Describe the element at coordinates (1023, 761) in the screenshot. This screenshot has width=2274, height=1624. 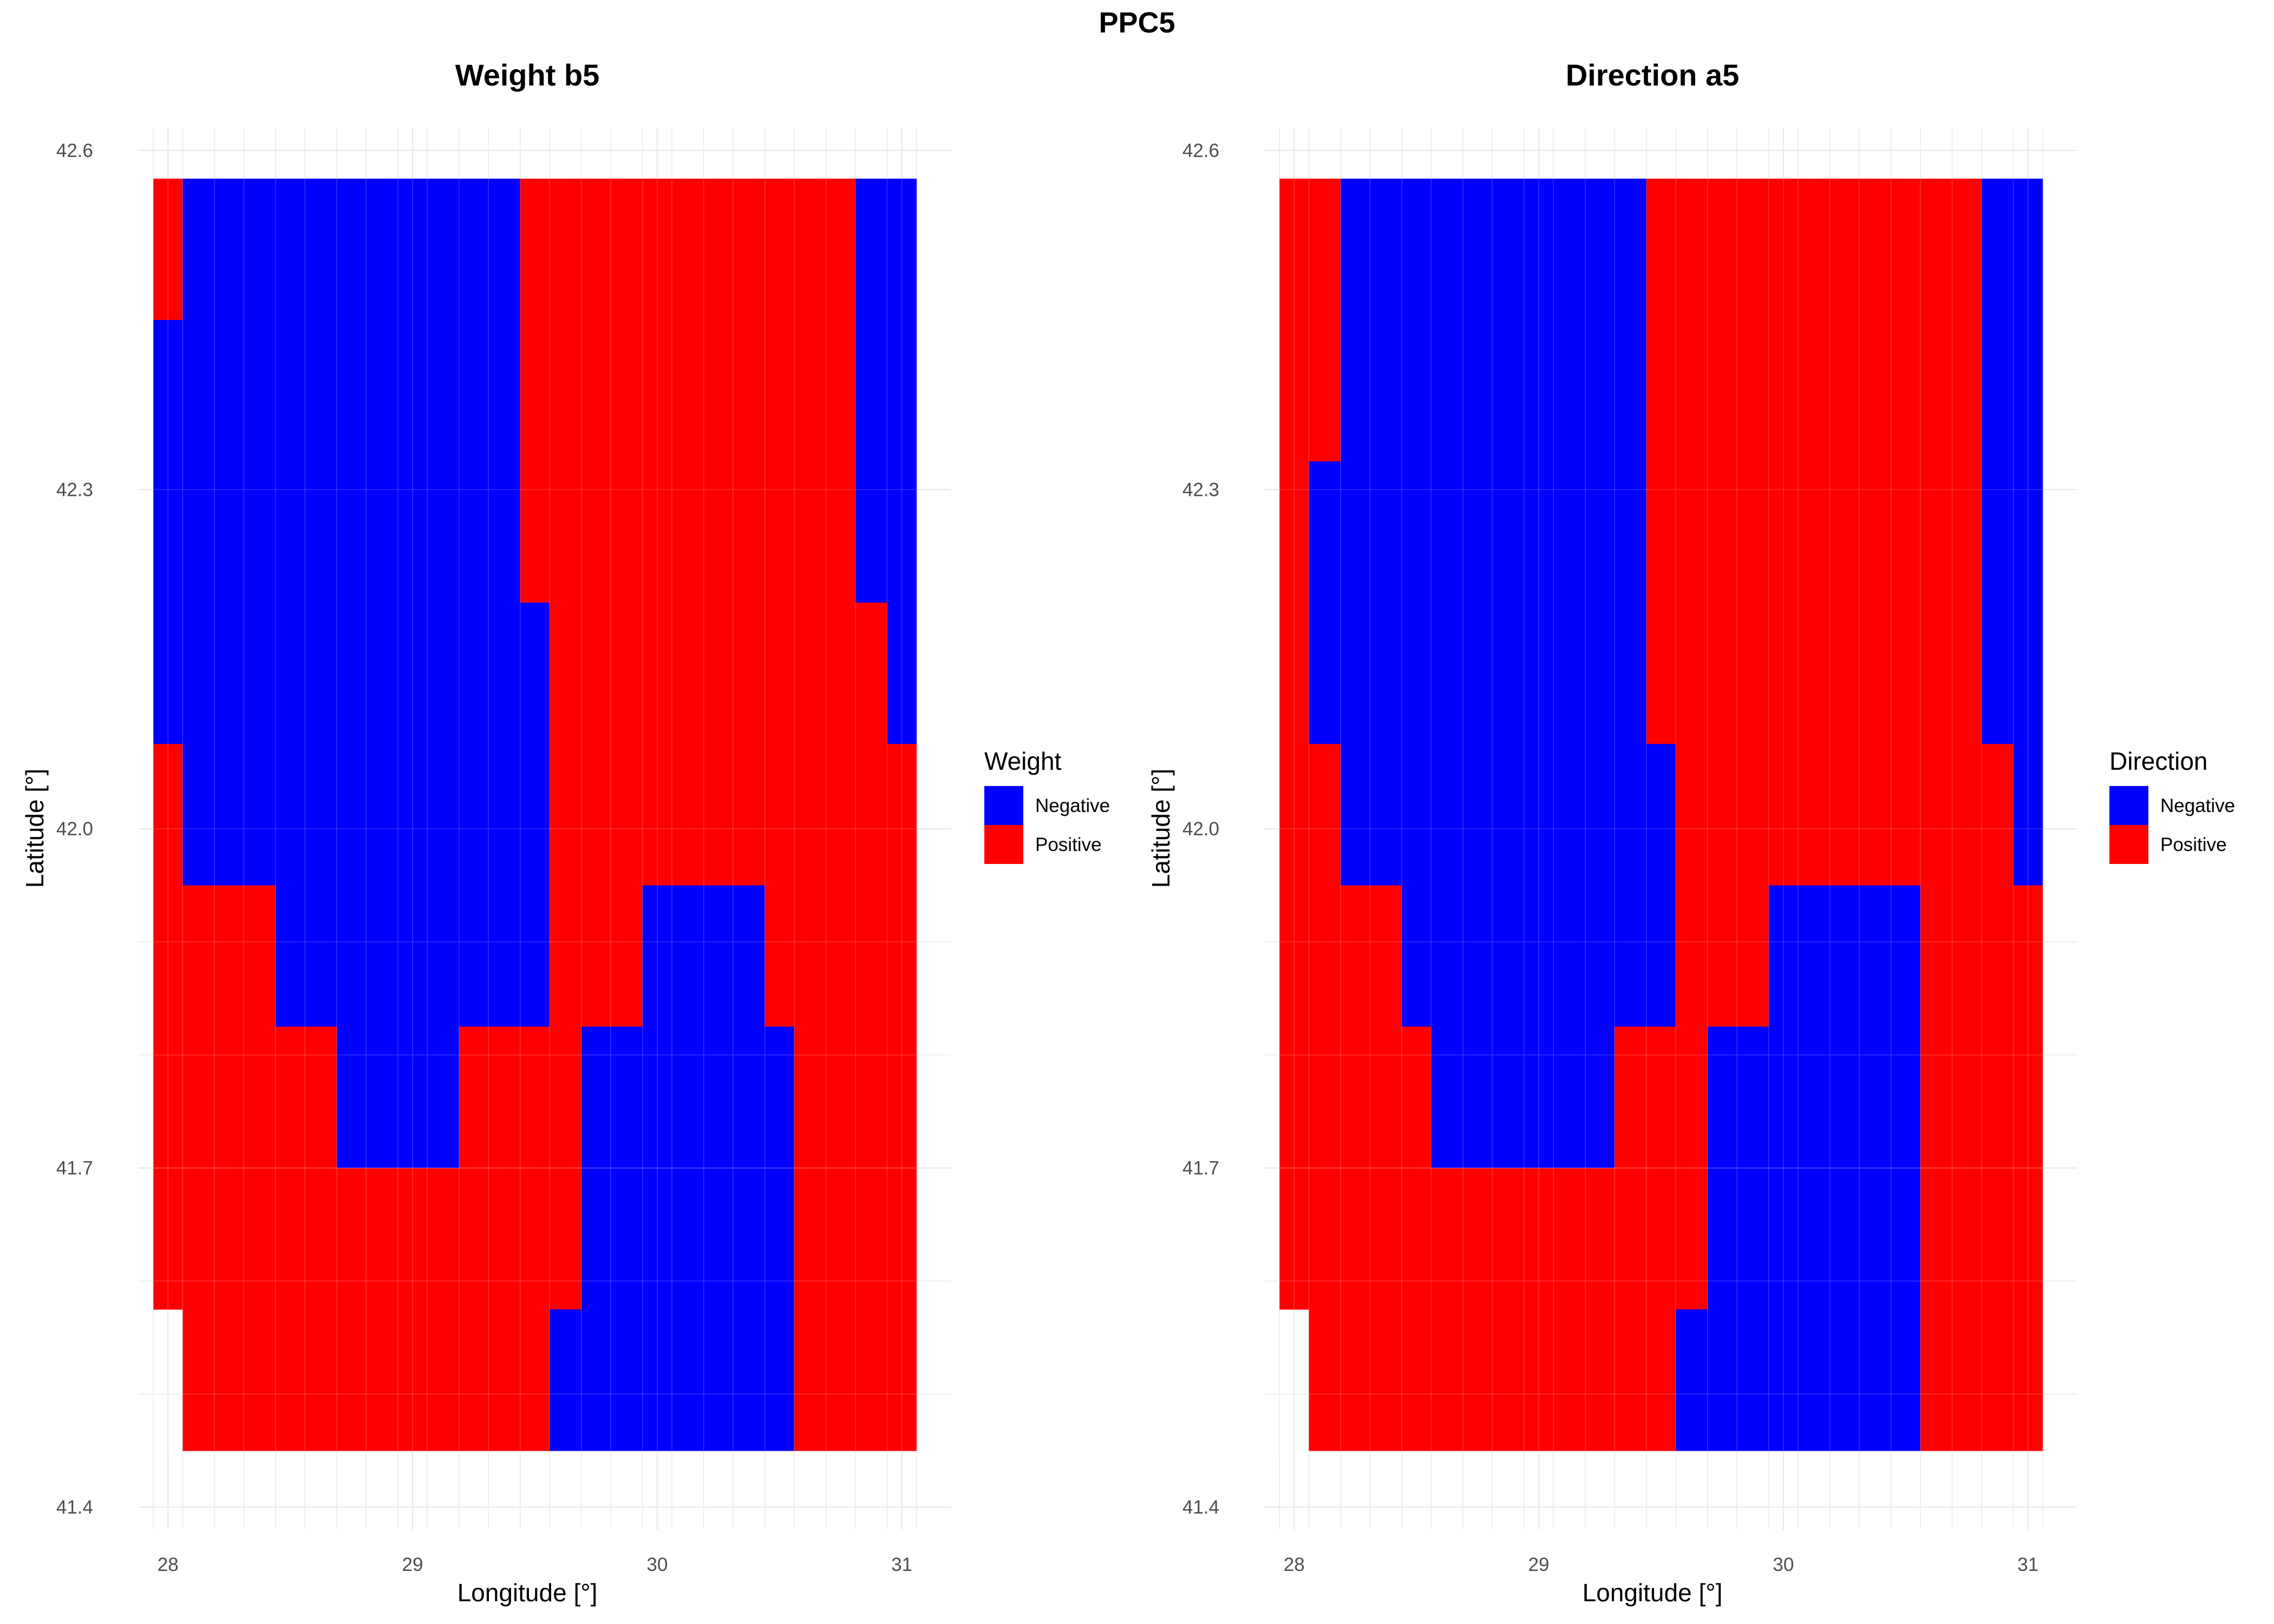
I see `legend-title: Weight` at that location.